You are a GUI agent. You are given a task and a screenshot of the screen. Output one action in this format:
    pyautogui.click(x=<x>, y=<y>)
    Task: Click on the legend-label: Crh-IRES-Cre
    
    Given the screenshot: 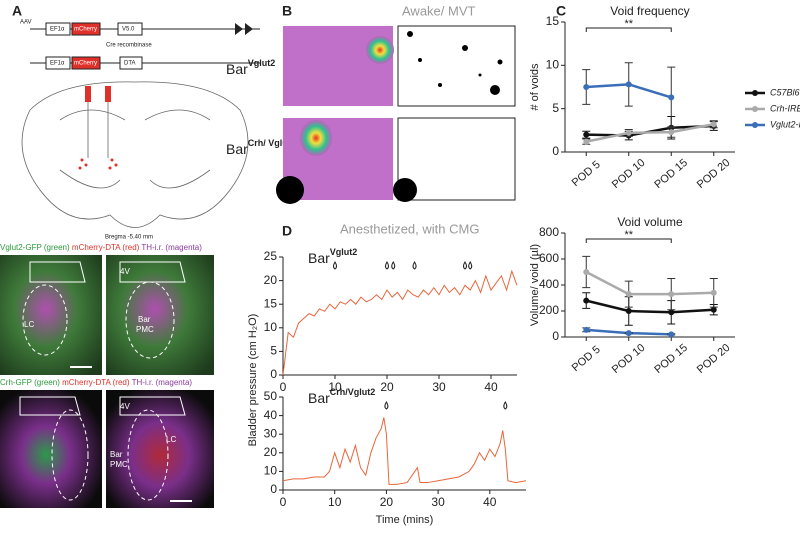 What is the action you would take?
    pyautogui.click(x=785, y=108)
    